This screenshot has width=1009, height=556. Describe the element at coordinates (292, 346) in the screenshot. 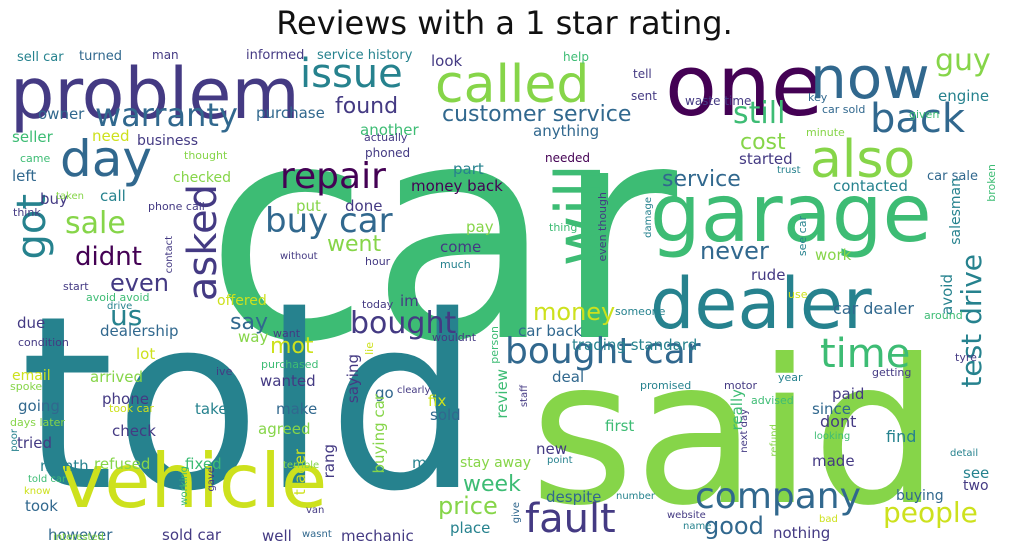

I see `word-mot: mot` at that location.